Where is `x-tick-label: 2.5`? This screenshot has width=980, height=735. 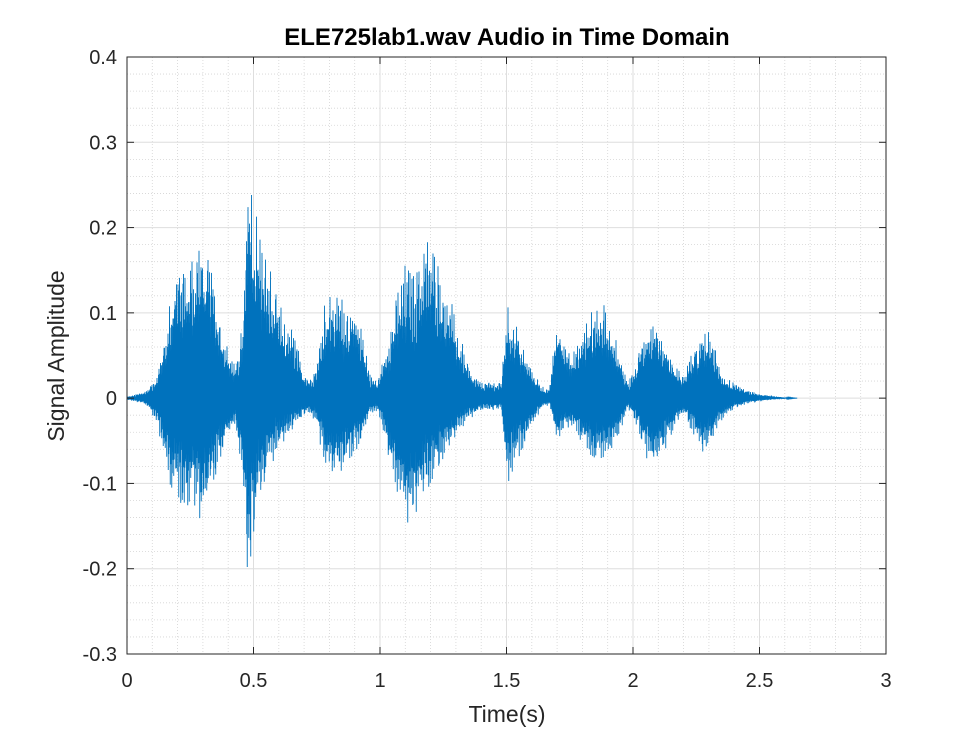 x-tick-label: 2.5 is located at coordinates (760, 681).